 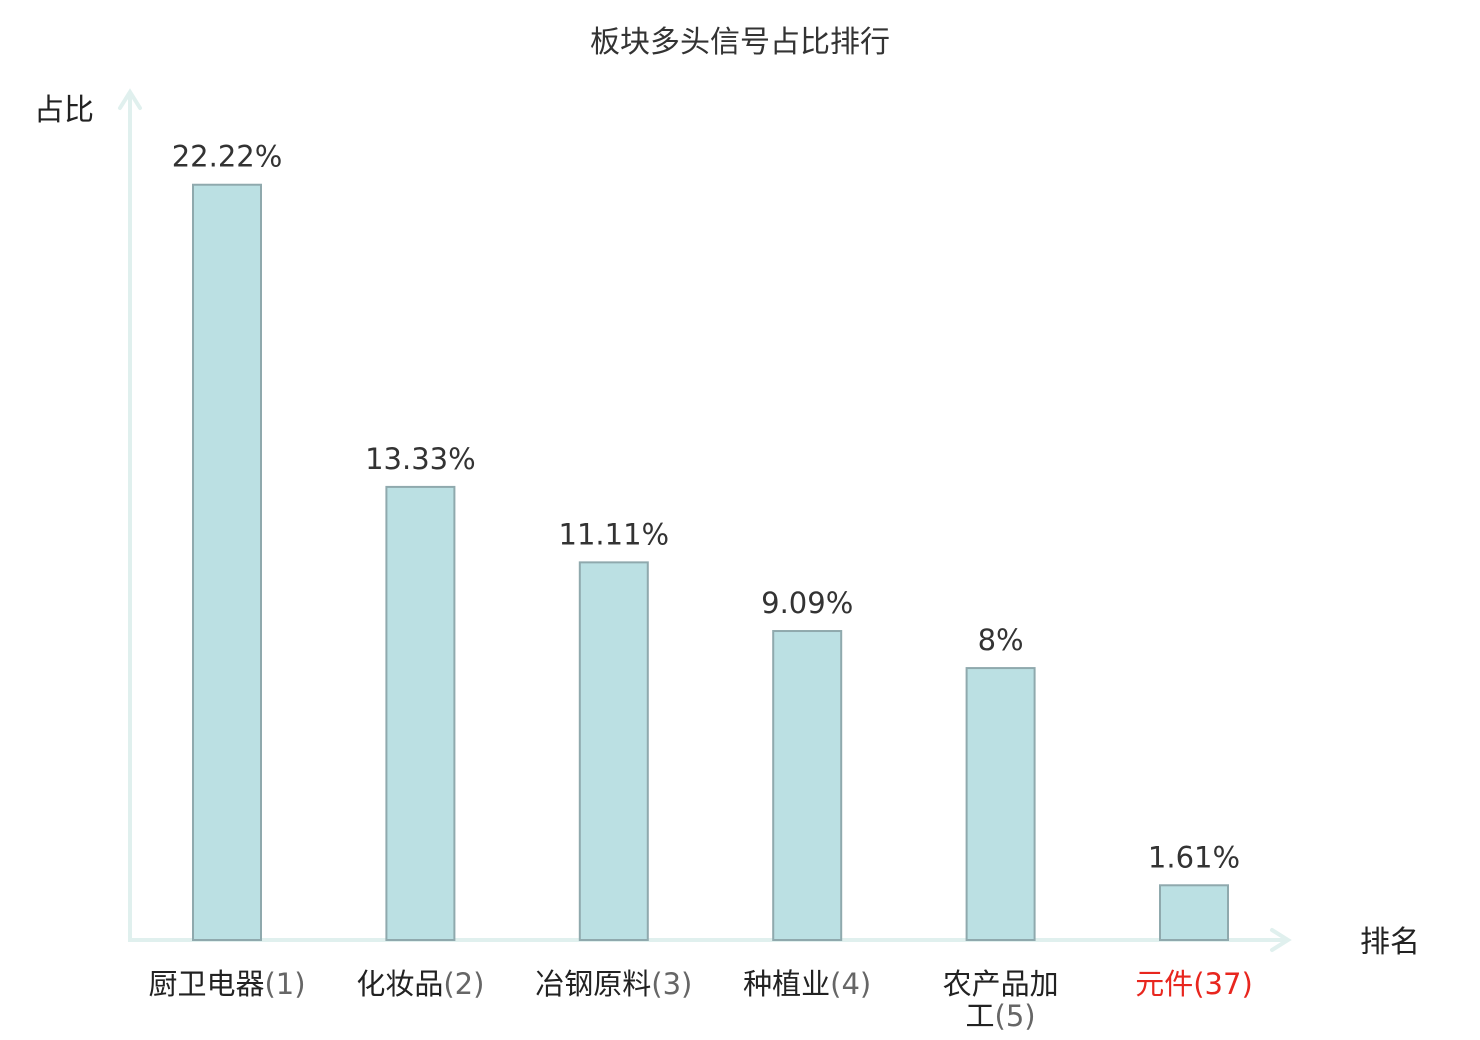 I want to click on bar-value-label: 8%, so click(x=1001, y=640).